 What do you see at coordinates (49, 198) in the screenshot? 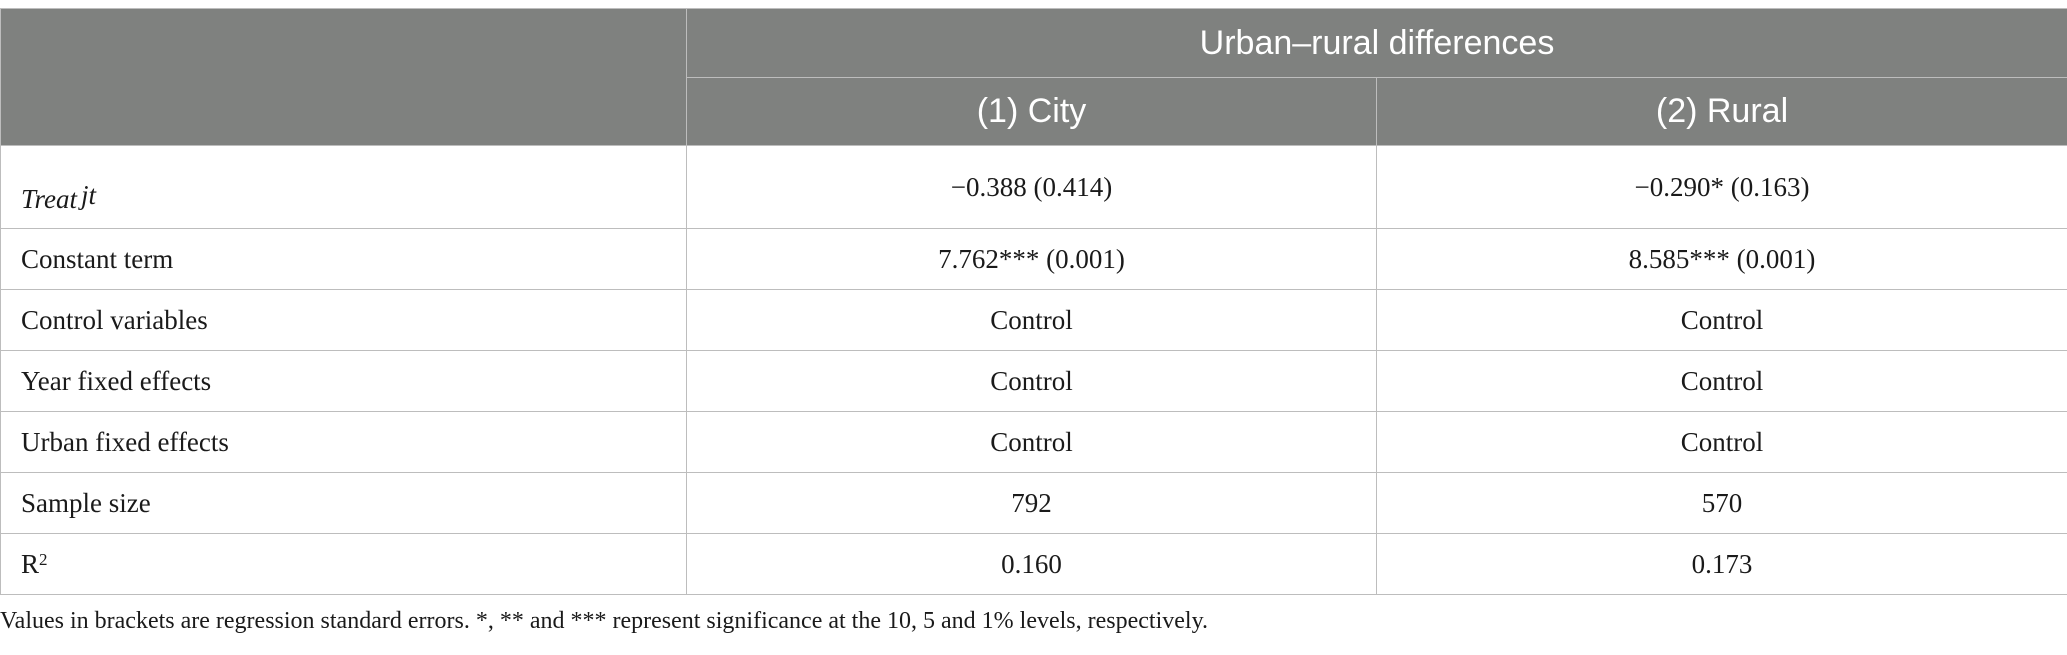
I see `treat-label-text: Treat` at bounding box center [49, 198].